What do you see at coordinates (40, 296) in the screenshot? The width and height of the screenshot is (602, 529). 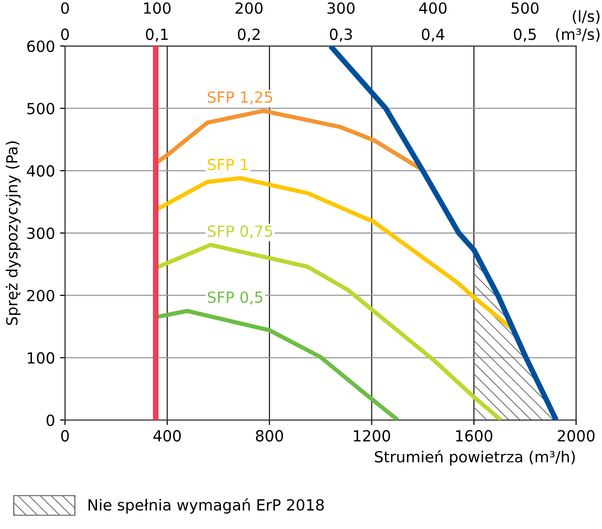 I see `y-tick-label: 200` at bounding box center [40, 296].